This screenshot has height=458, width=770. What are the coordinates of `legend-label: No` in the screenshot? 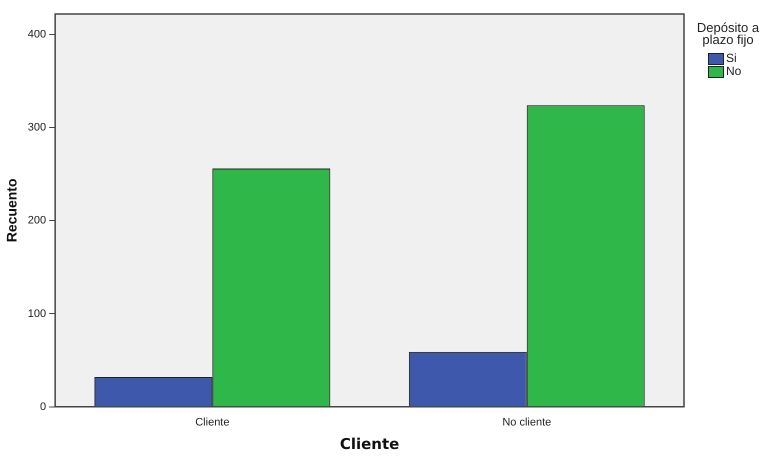 It's located at (734, 71).